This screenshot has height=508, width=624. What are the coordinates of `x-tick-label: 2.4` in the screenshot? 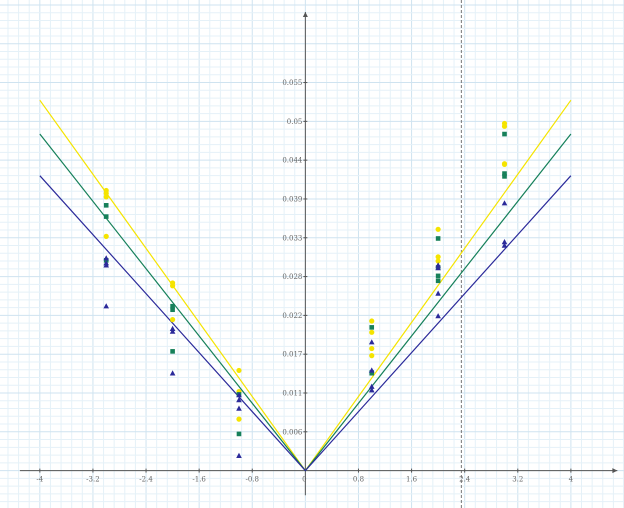 It's located at (465, 480).